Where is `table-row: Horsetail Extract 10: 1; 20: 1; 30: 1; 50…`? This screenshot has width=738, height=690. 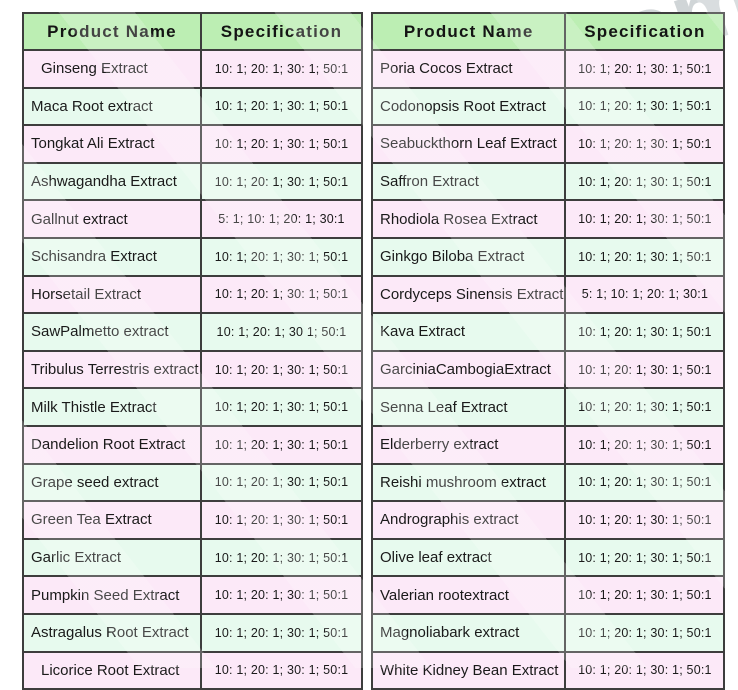
table-row: Horsetail Extract 10: 1; 20: 1; 30: 1; 50… is located at coordinates (192, 294).